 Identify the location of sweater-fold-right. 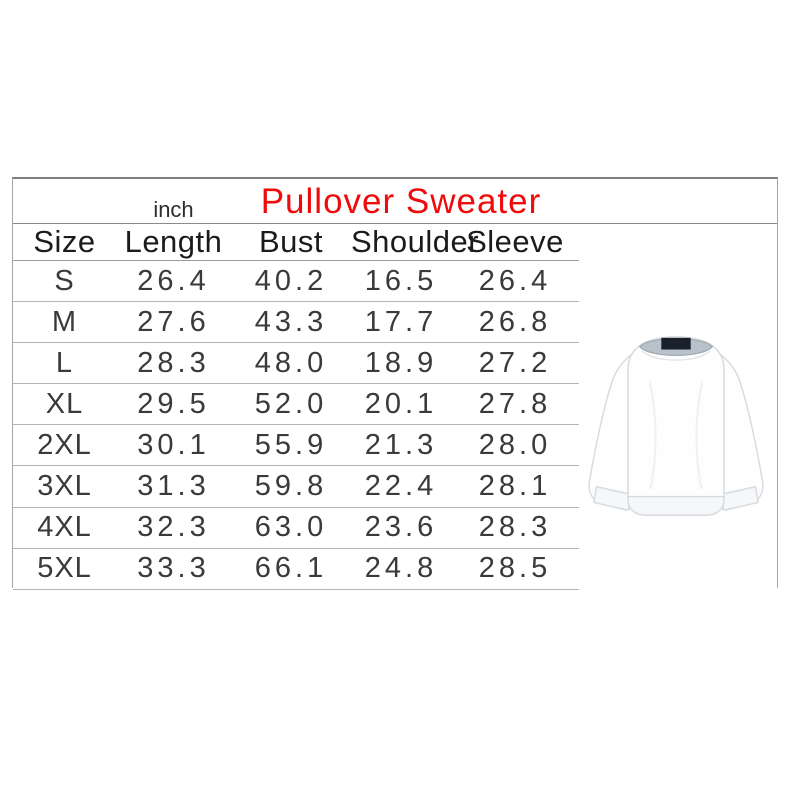
(699, 434).